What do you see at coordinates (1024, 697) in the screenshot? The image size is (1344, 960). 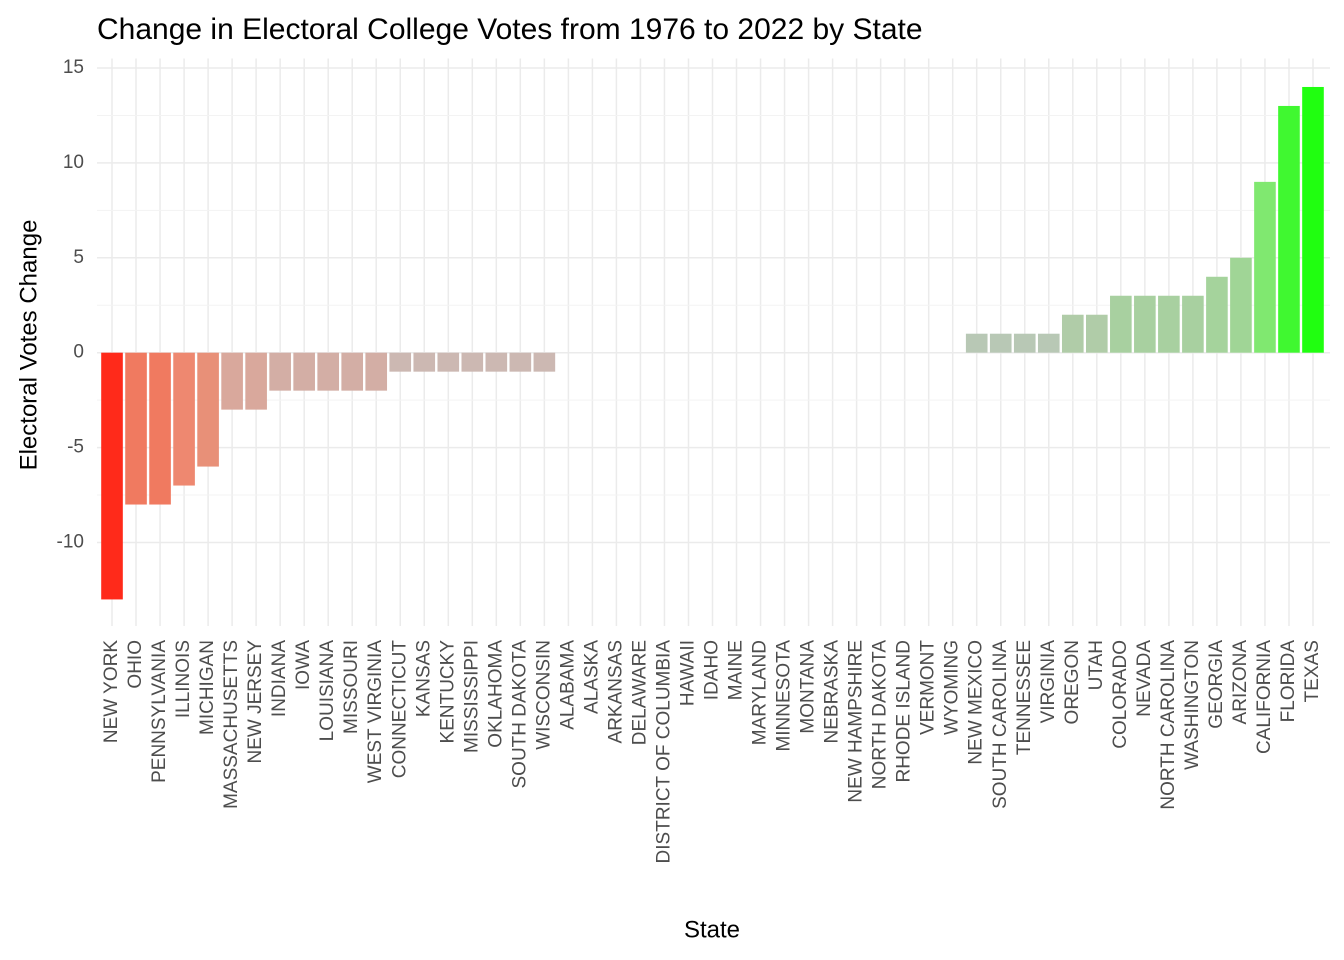 I see `x-tick-label: TENNESSEE` at bounding box center [1024, 697].